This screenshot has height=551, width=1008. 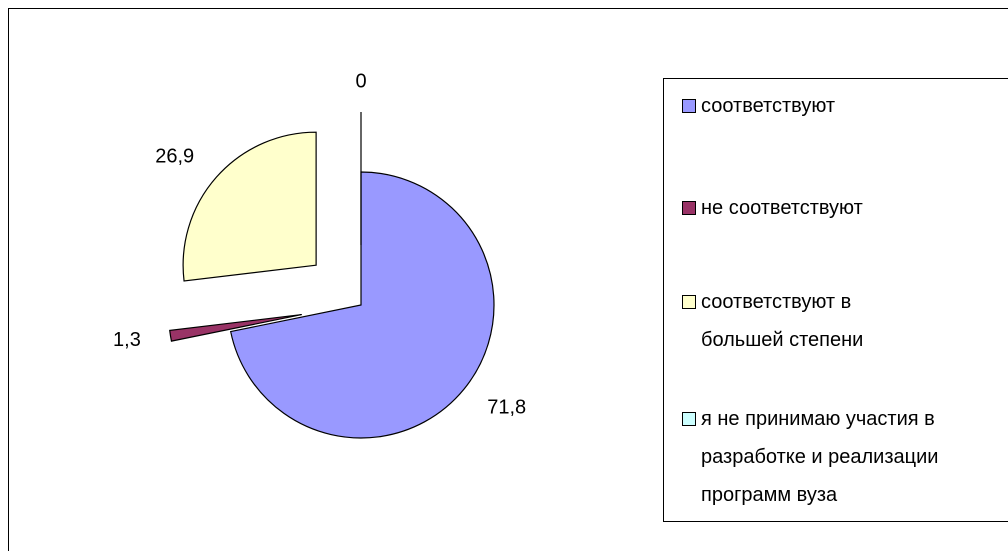 I want to click on legend-item: соответствуют в большей степени, so click(x=772, y=321).